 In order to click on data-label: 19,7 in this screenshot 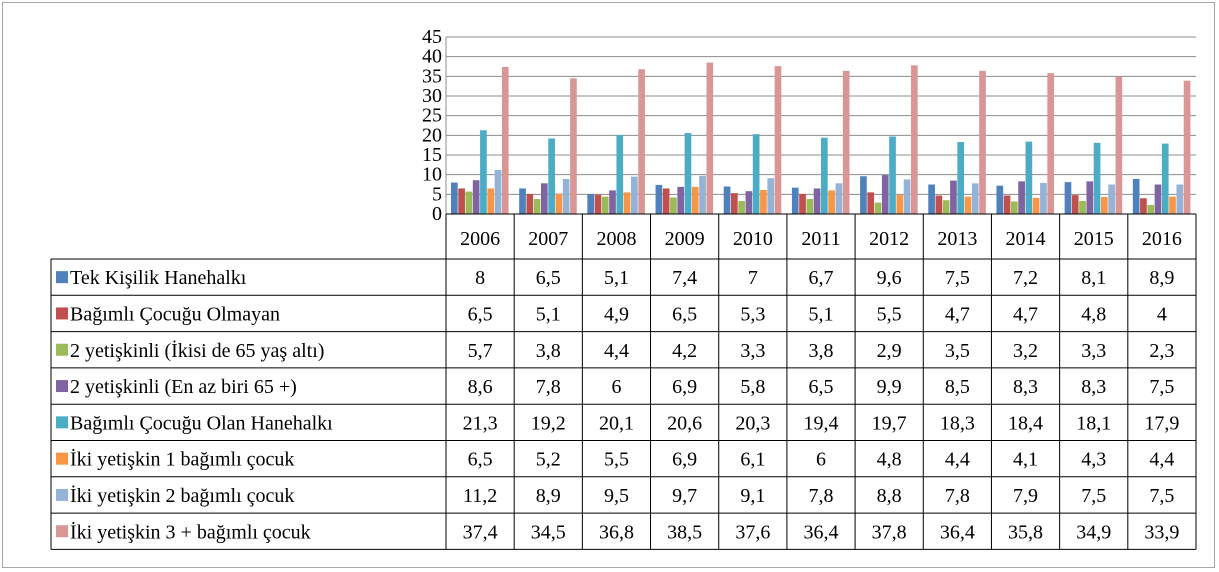, I will do `click(889, 423)`.